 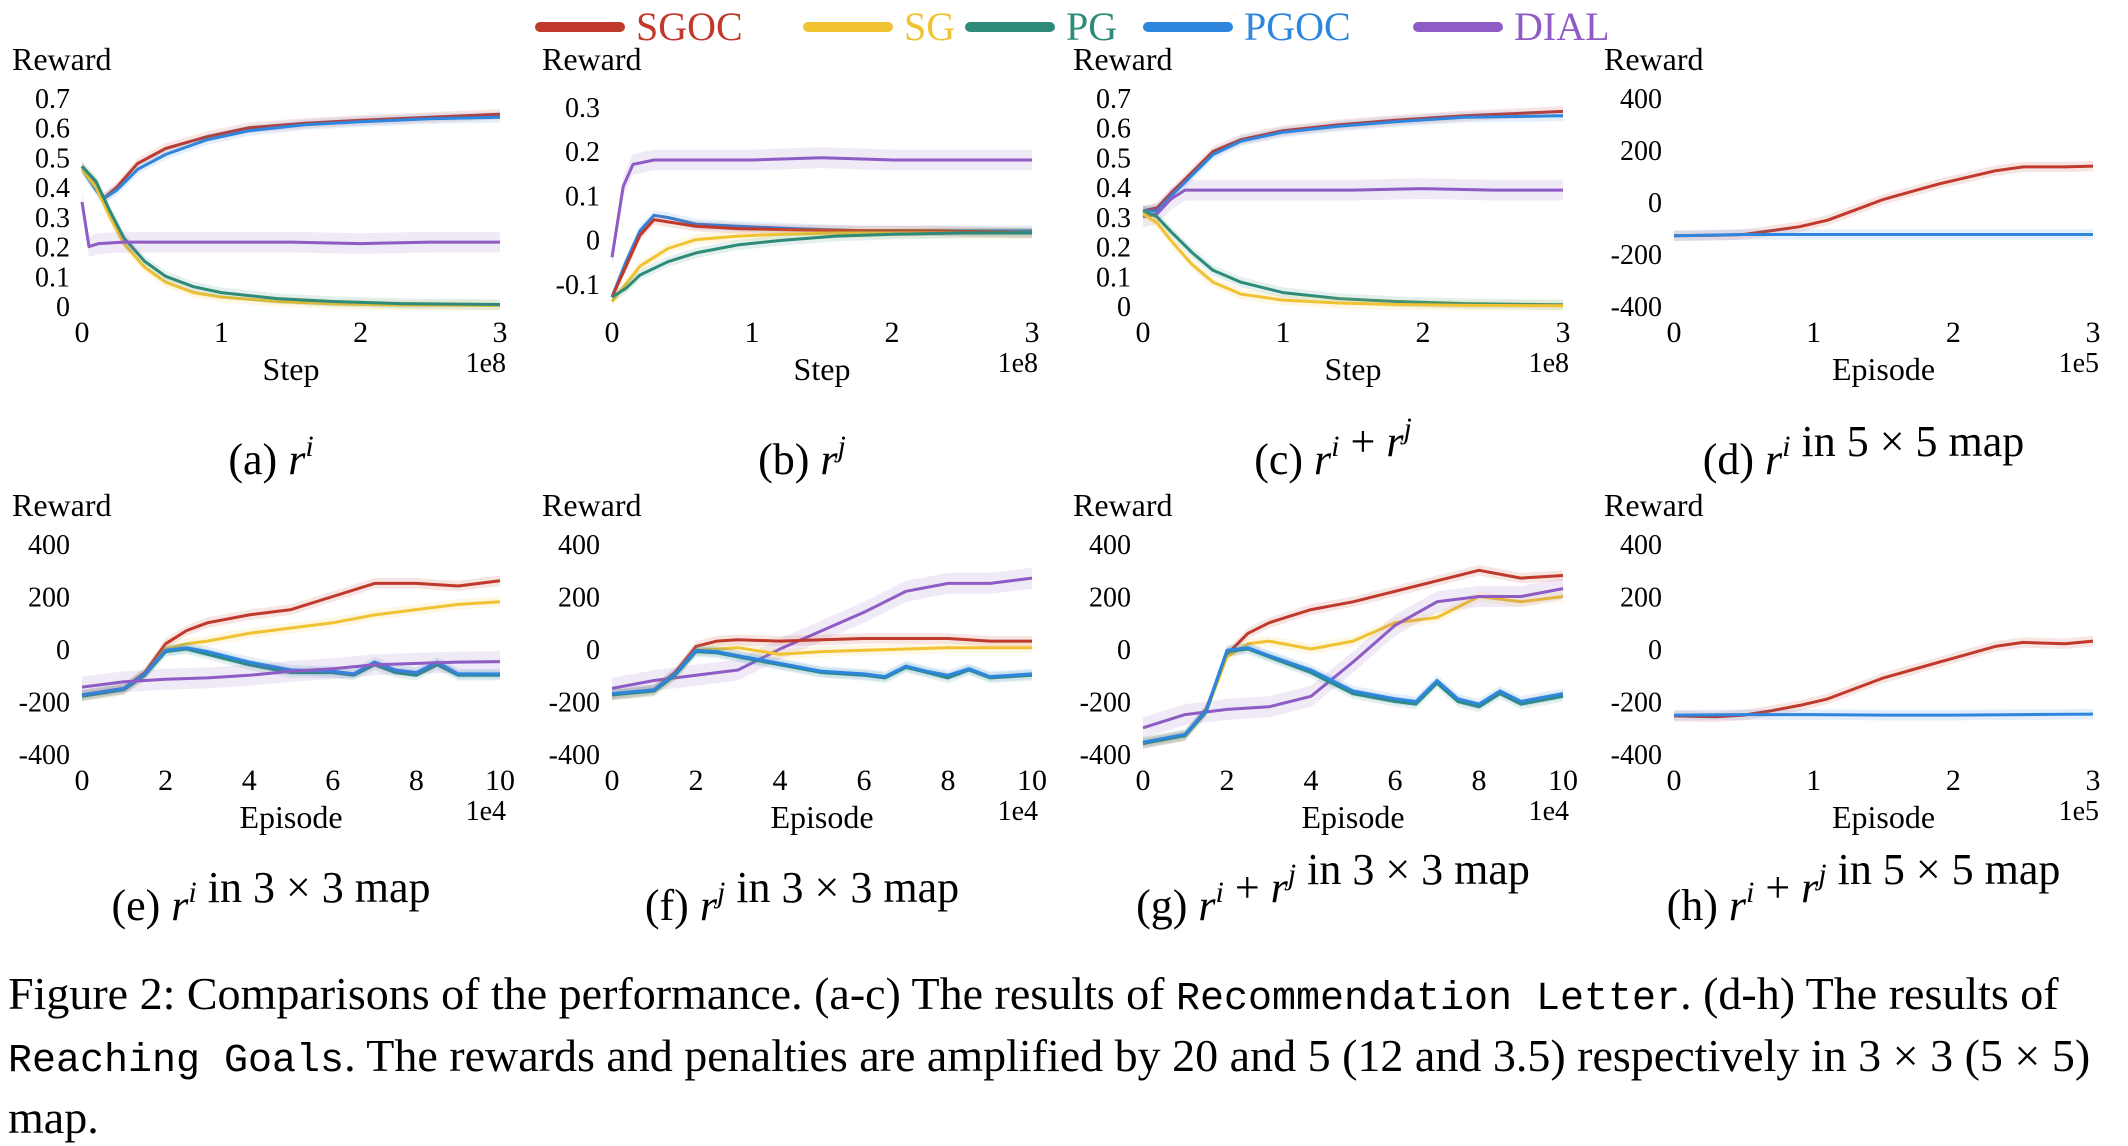 What do you see at coordinates (929, 26) in the screenshot?
I see `legend-label: SG` at bounding box center [929, 26].